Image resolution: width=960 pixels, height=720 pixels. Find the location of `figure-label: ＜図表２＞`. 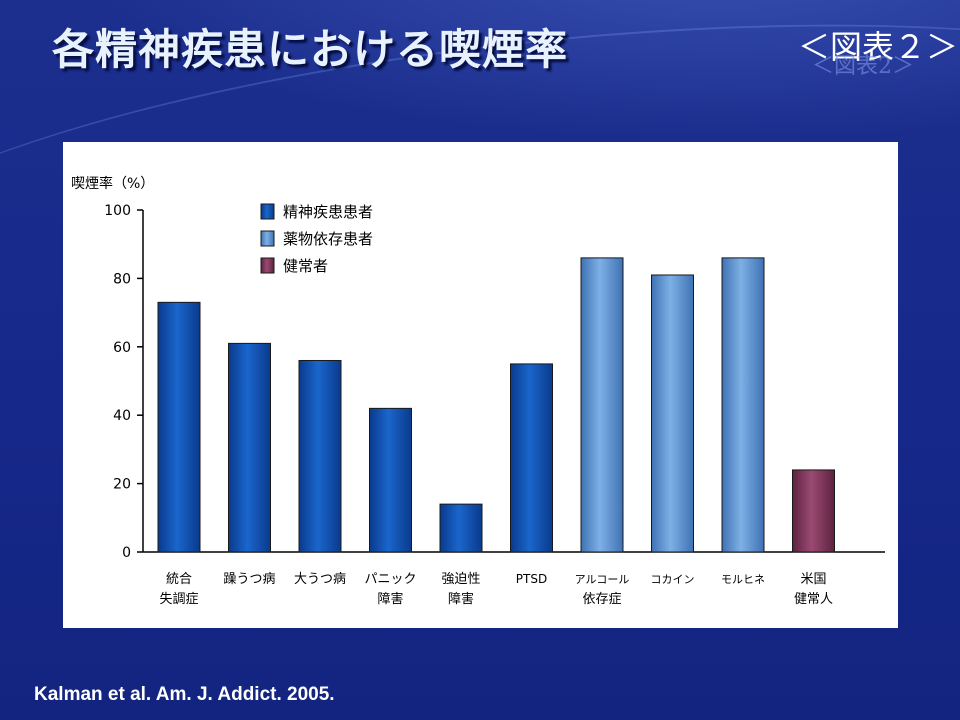

figure-label: ＜図表２＞ is located at coordinates (878, 47).